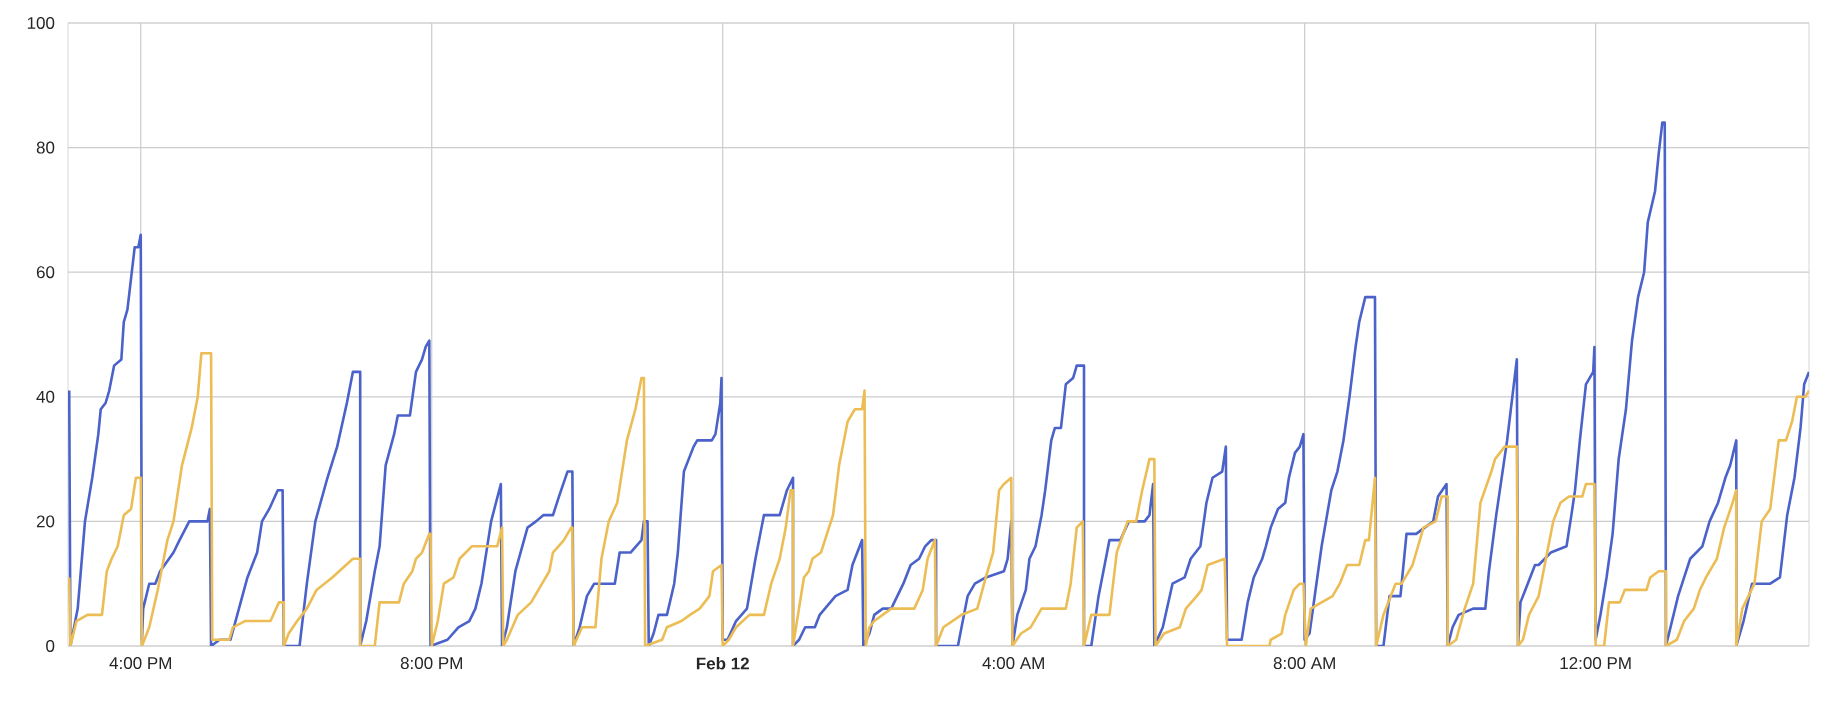 This screenshot has width=1830, height=704. I want to click on y-tick-label: 60, so click(45, 272).